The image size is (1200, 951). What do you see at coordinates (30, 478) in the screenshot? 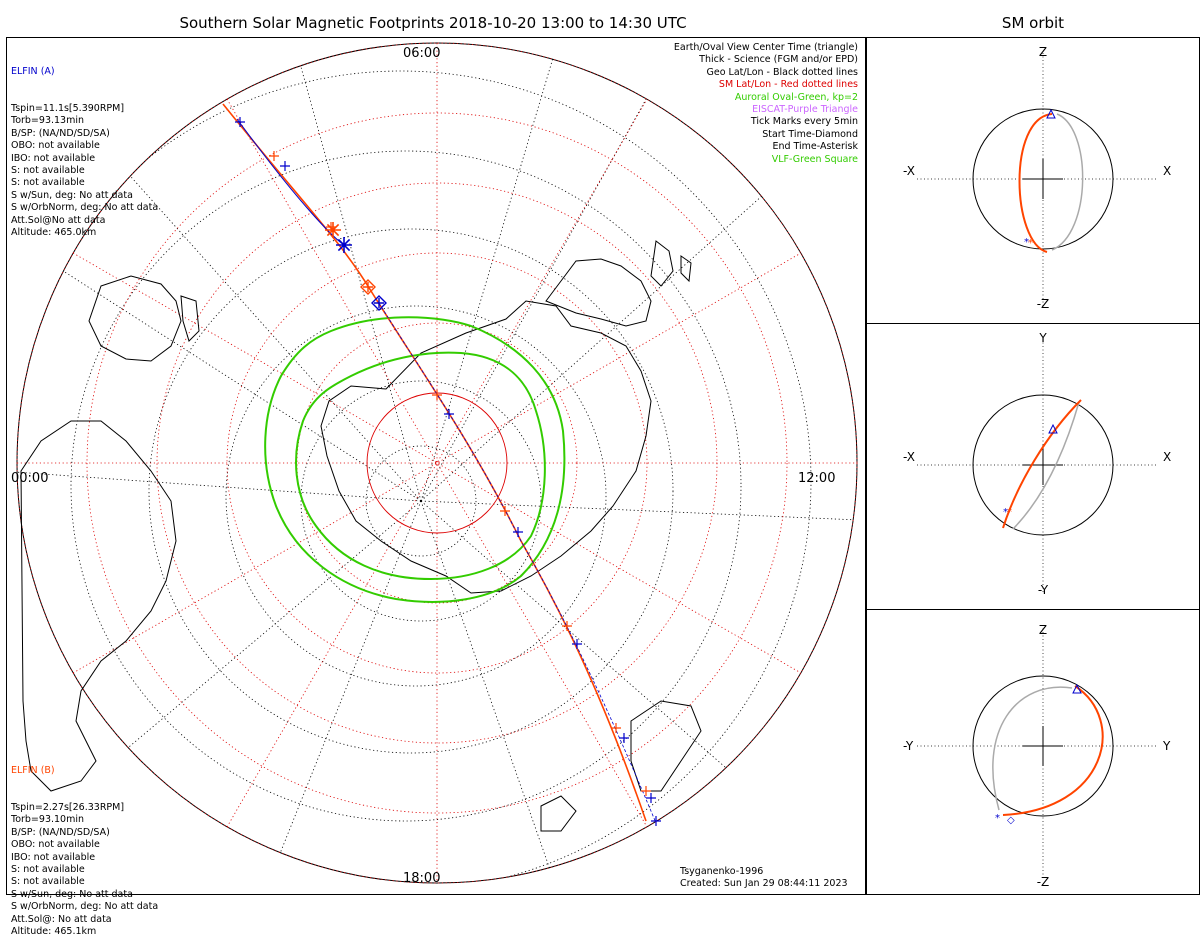
I see `time-label-left: 00:00` at bounding box center [30, 478].